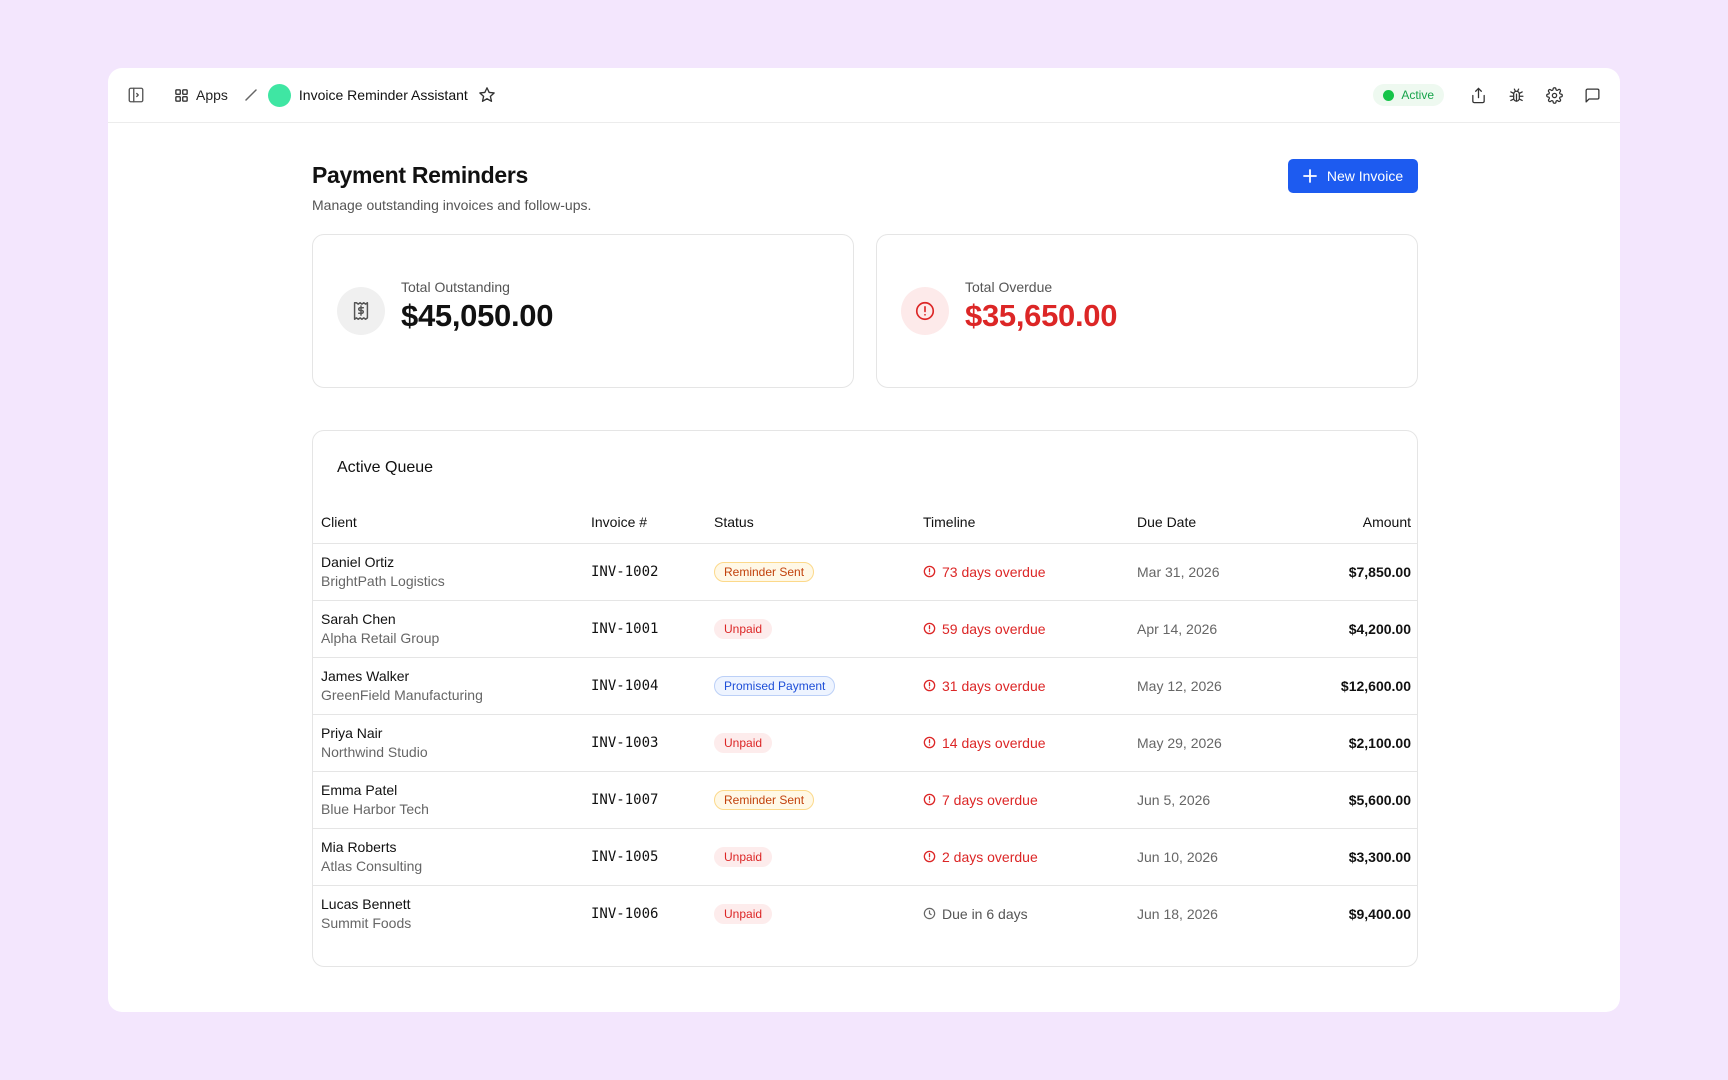 The height and width of the screenshot is (1080, 1728). I want to click on timeline: 7 days overdue, so click(1022, 800).